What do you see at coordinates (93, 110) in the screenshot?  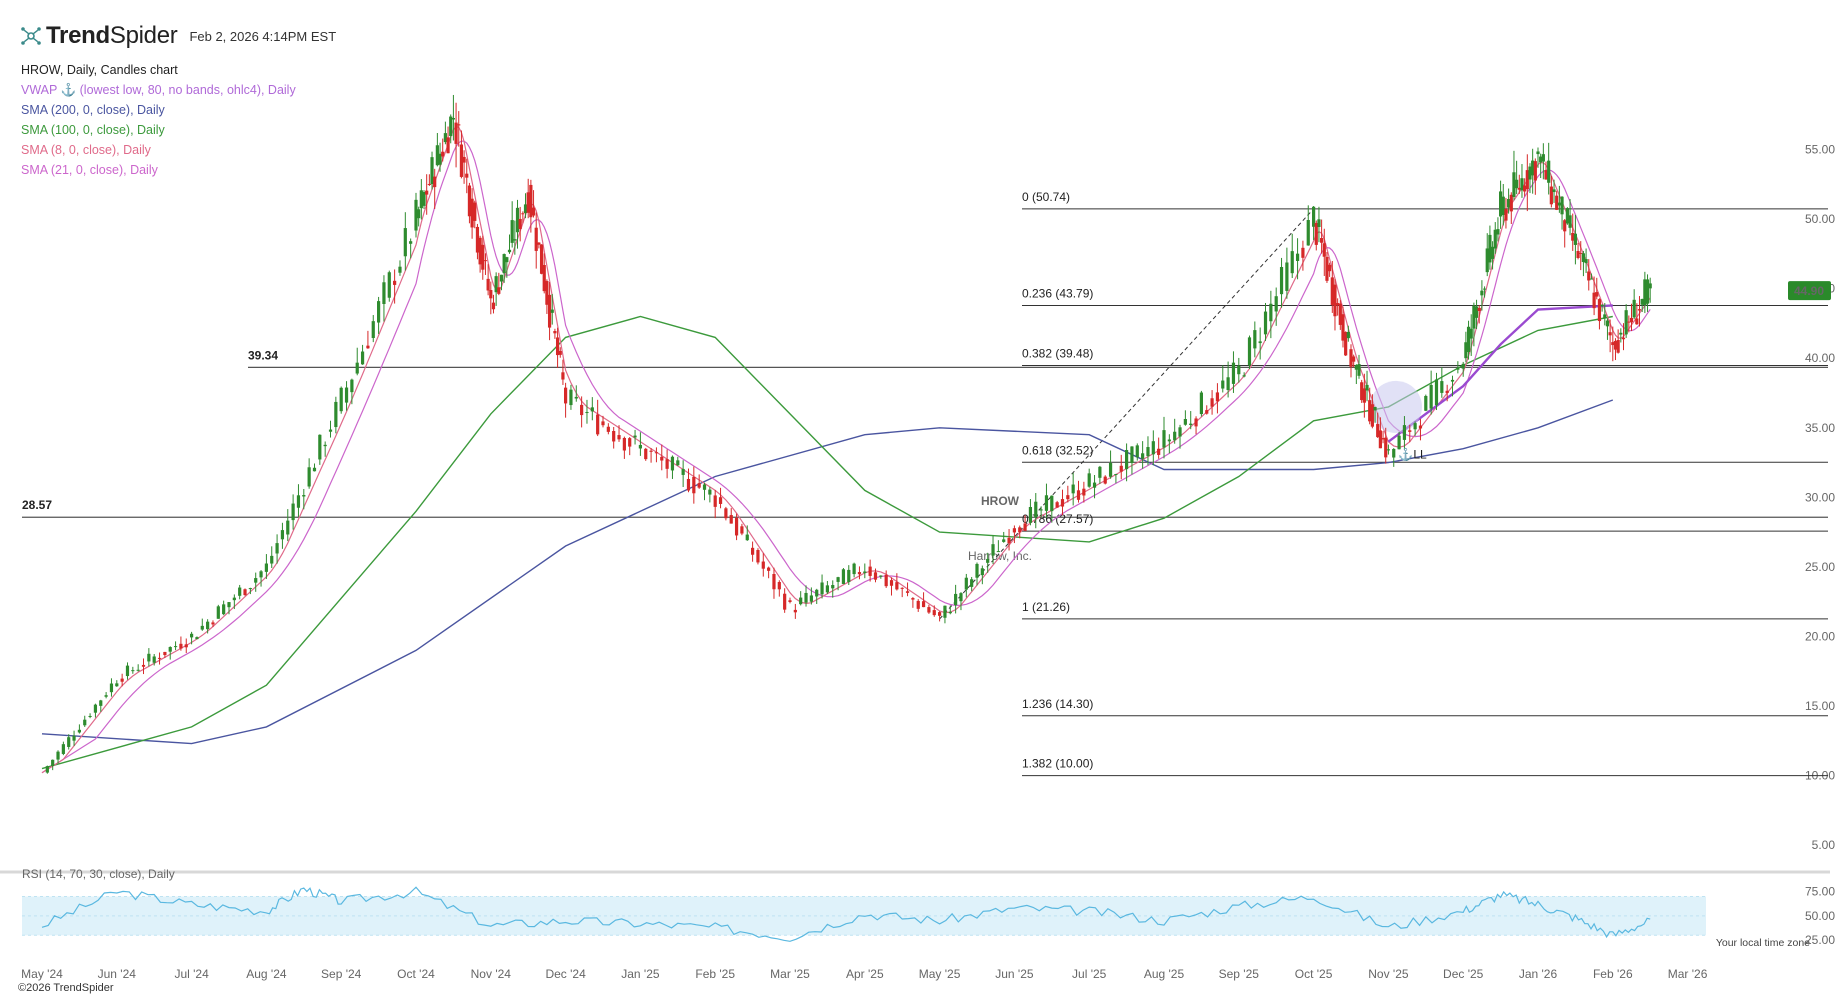 I see `legend-sma-200: SMA (200, 0, close), Daily` at bounding box center [93, 110].